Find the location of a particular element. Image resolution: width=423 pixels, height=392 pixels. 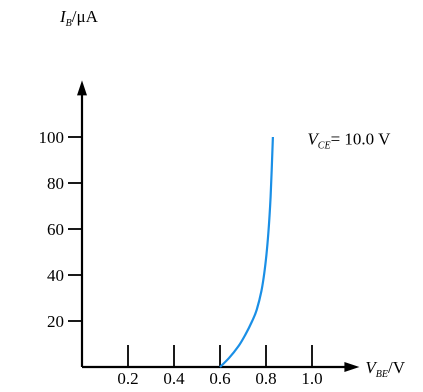

vce-annotation: VCE= 10.0 V is located at coordinates (349, 140).